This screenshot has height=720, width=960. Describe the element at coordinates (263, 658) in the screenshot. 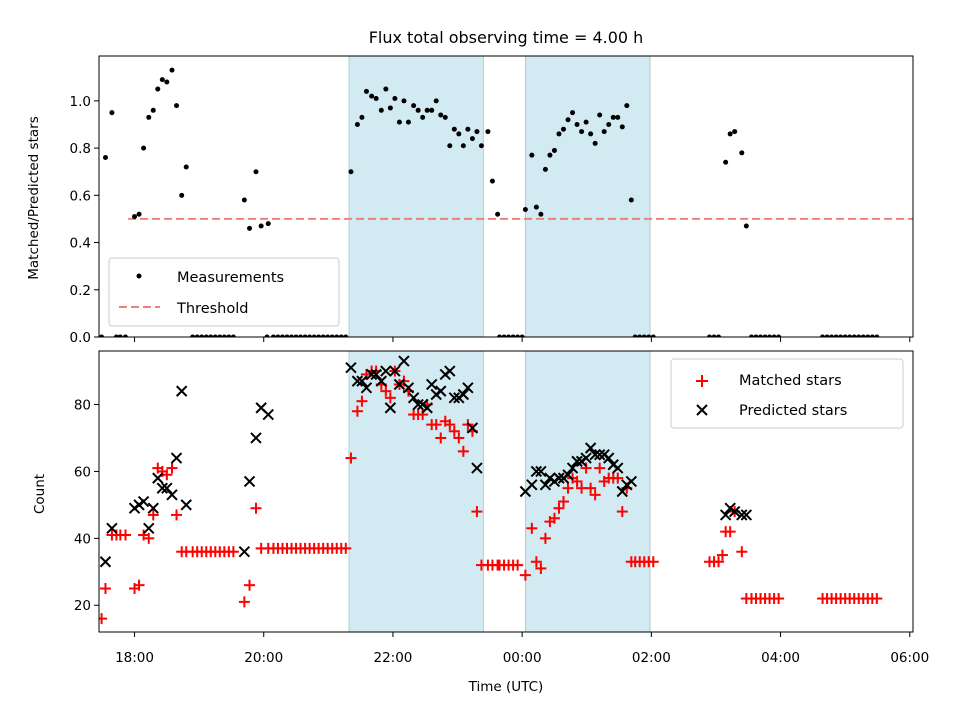

I see `x-tick-label: 20:00` at that location.